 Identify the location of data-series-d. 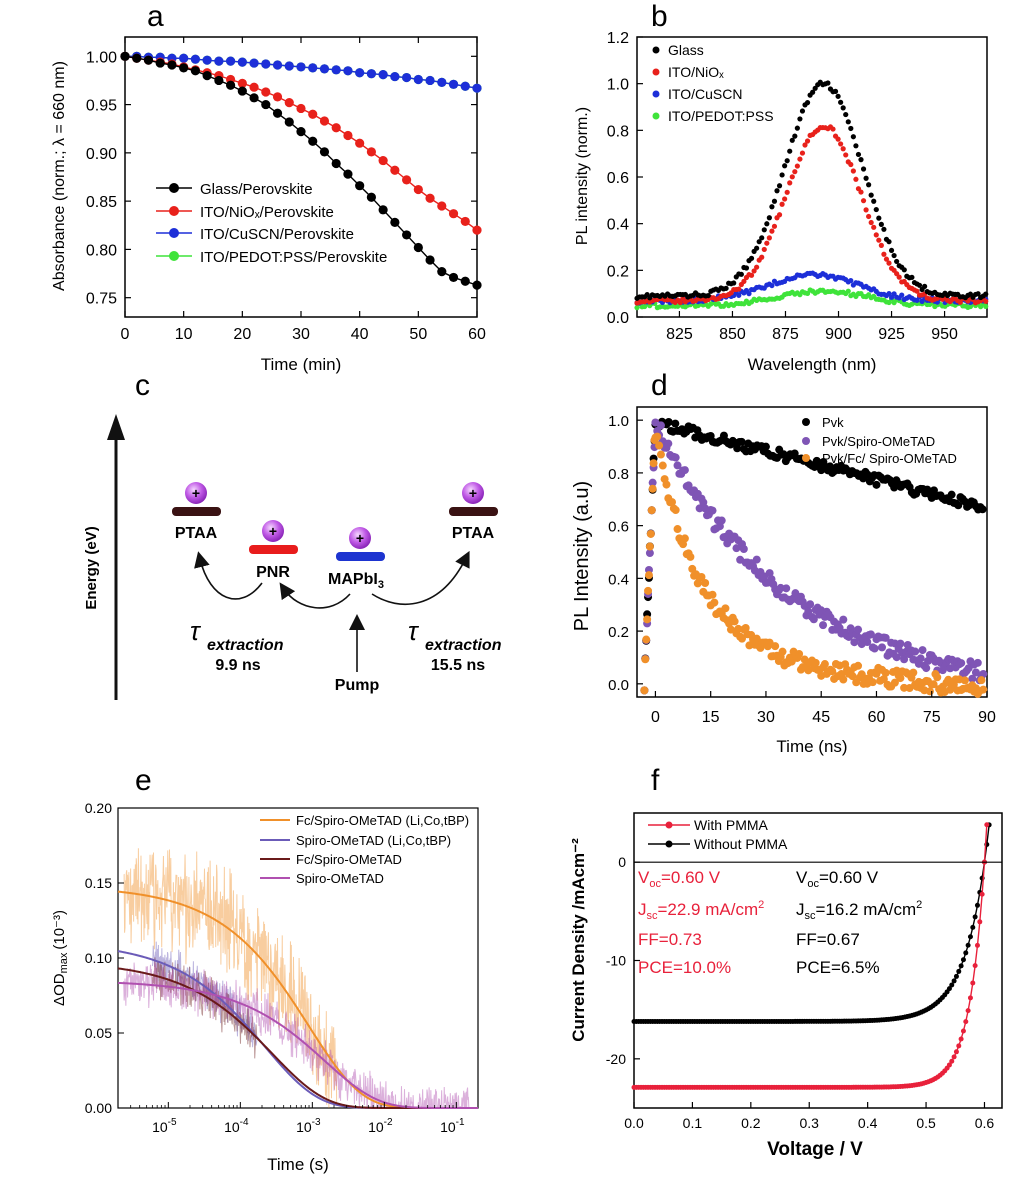
(814, 557).